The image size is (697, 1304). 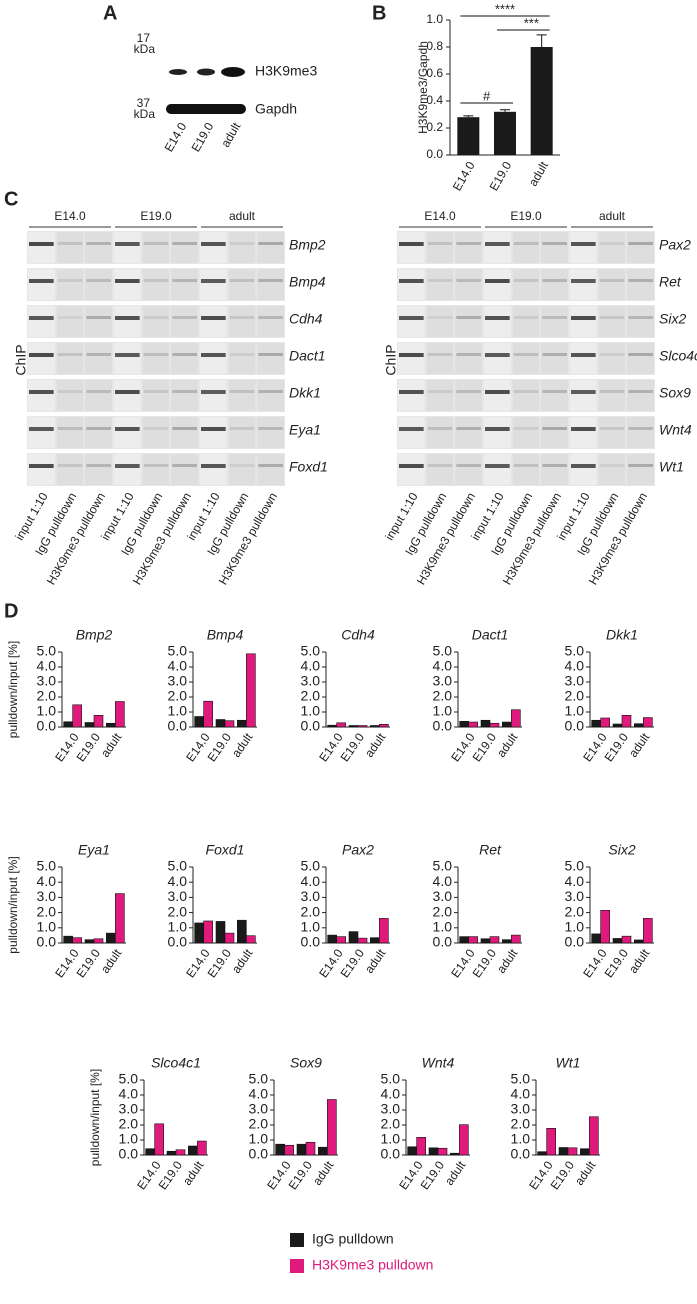 I want to click on panel-label: A, so click(x=110, y=13).